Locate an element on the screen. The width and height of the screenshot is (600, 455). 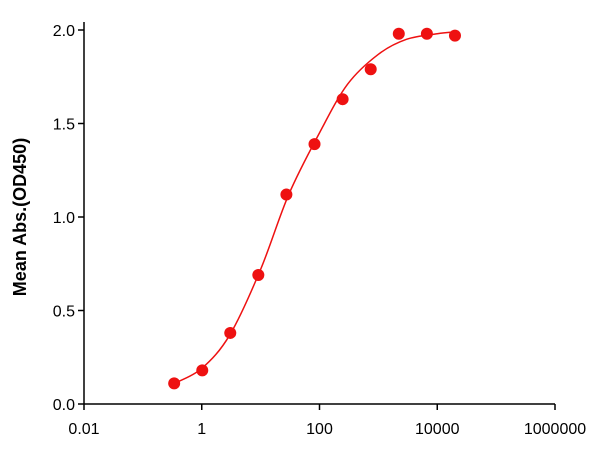
y-tick-label: 1.5 is located at coordinates (64, 125).